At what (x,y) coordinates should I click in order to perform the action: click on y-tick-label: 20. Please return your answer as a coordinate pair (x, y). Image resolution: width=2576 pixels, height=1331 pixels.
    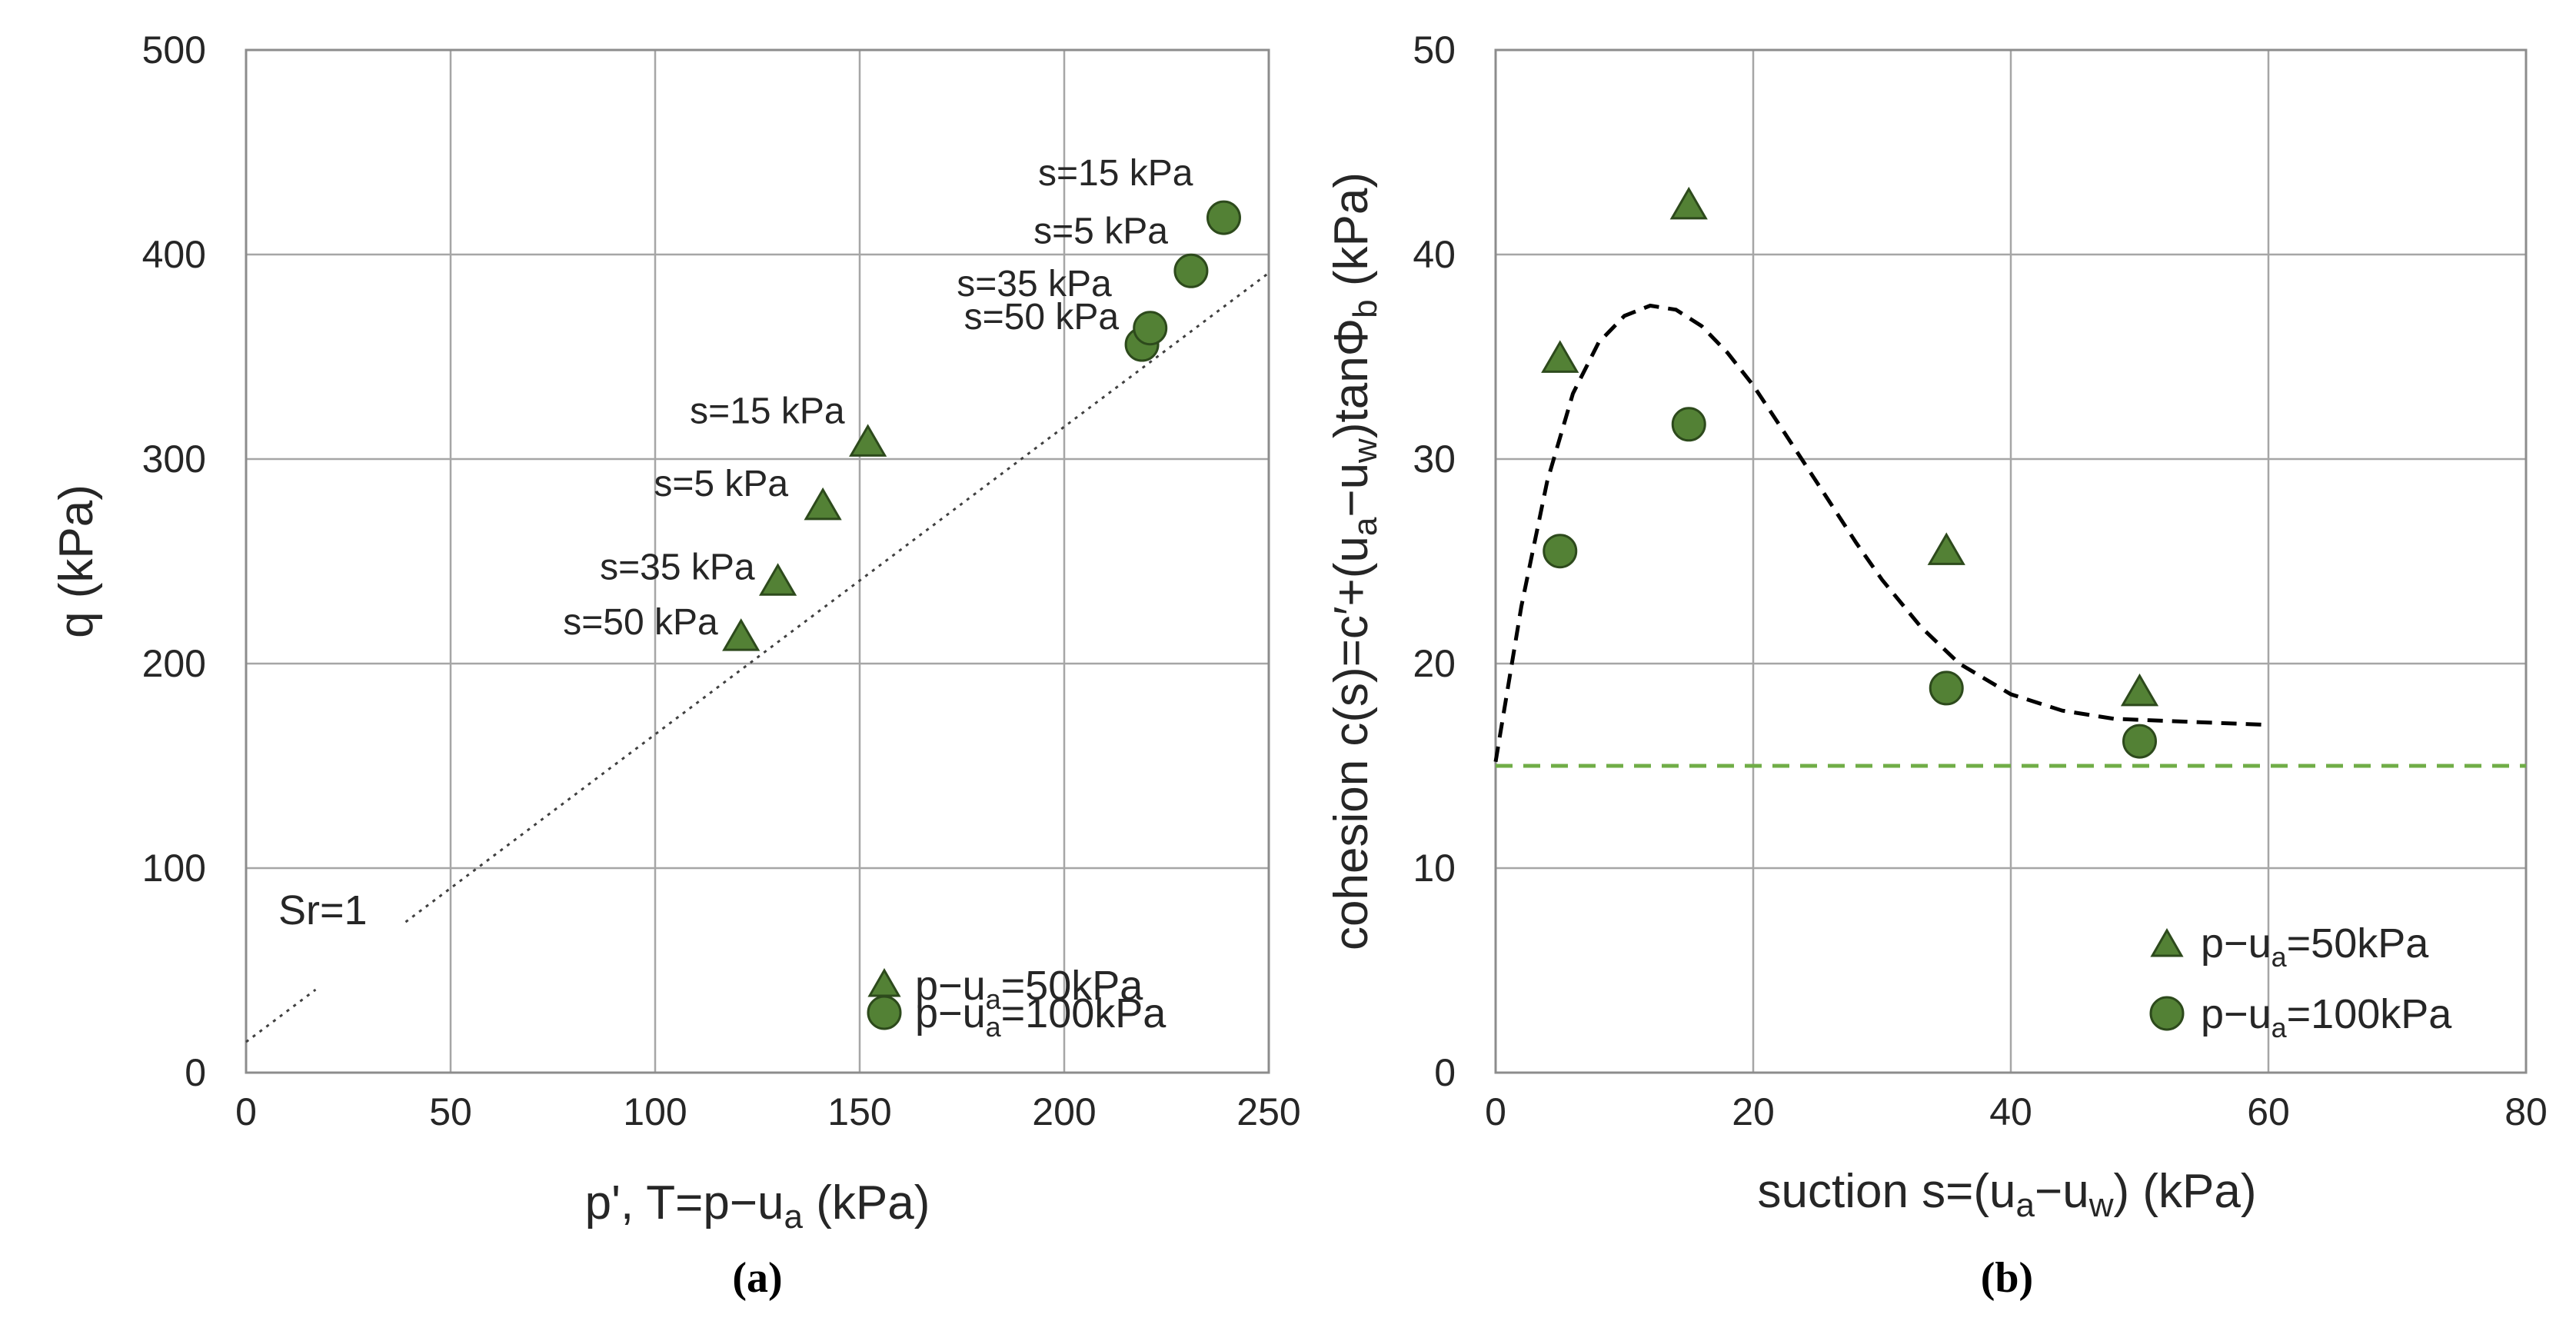
    Looking at the image, I should click on (1434, 663).